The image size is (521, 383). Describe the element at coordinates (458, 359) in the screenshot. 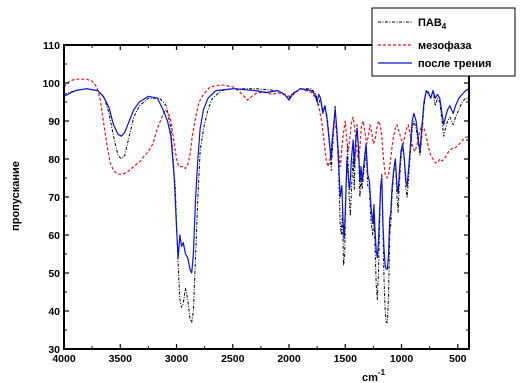

I see `x-tick-label: 500` at that location.